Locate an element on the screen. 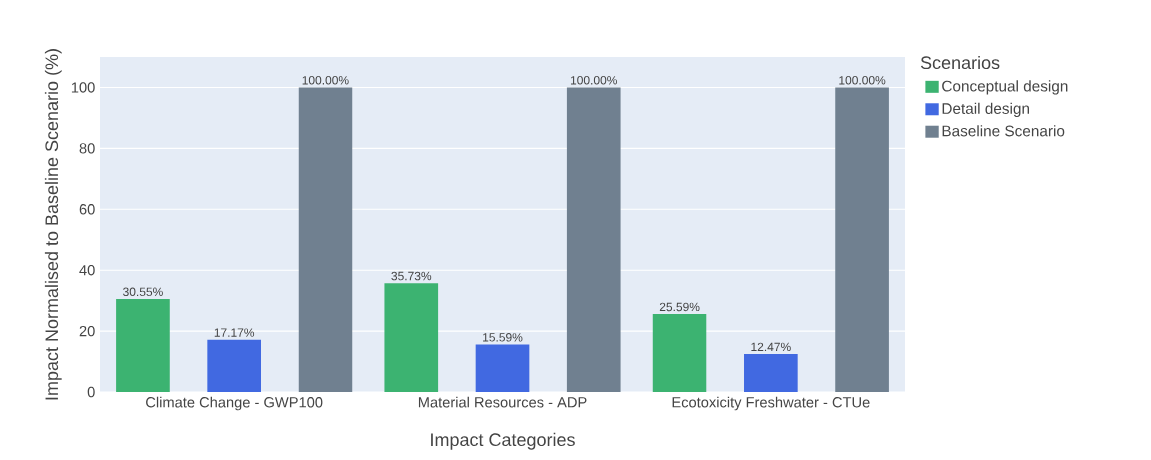  y-tick-label: 100 is located at coordinates (83, 87).